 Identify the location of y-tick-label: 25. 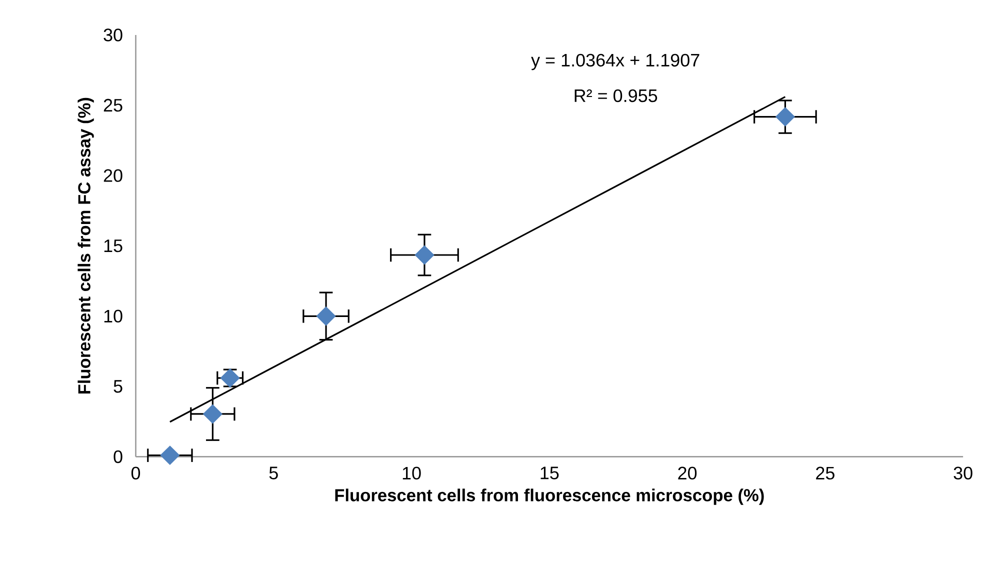
(113, 105).